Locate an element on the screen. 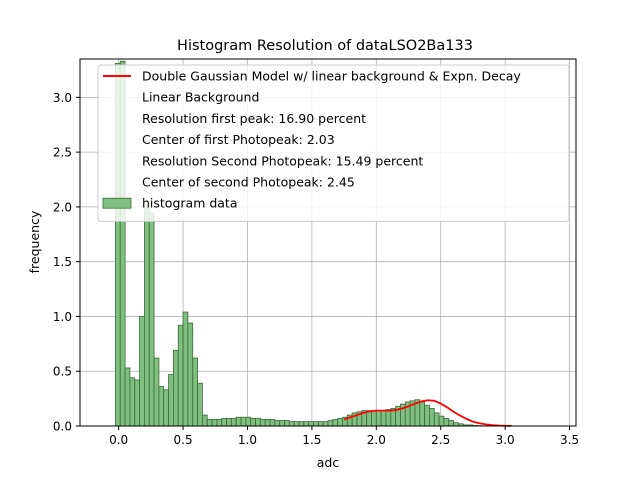  y-tick-label-2: 1.0 is located at coordinates (62, 317).